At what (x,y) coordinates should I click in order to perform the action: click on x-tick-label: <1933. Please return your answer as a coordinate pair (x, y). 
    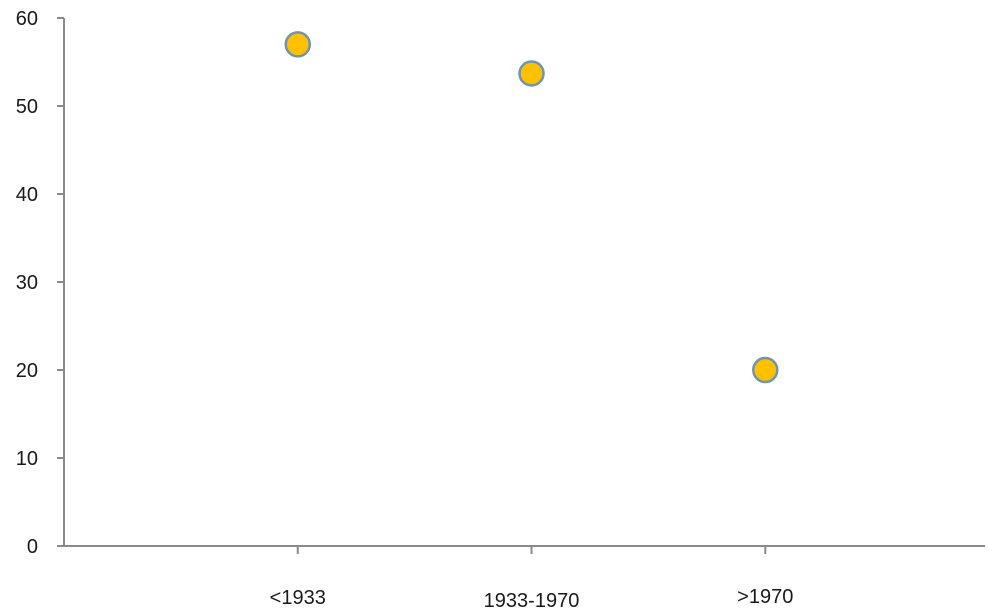
    Looking at the image, I should click on (298, 598).